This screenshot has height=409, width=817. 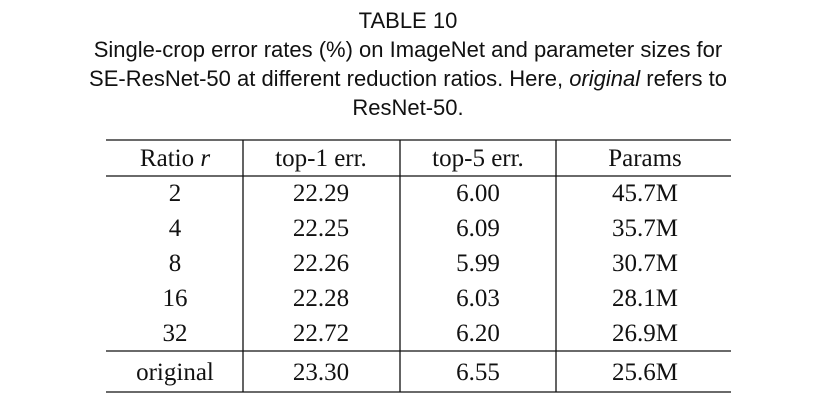 What do you see at coordinates (645, 193) in the screenshot?
I see `table-cell: 45.7M` at bounding box center [645, 193].